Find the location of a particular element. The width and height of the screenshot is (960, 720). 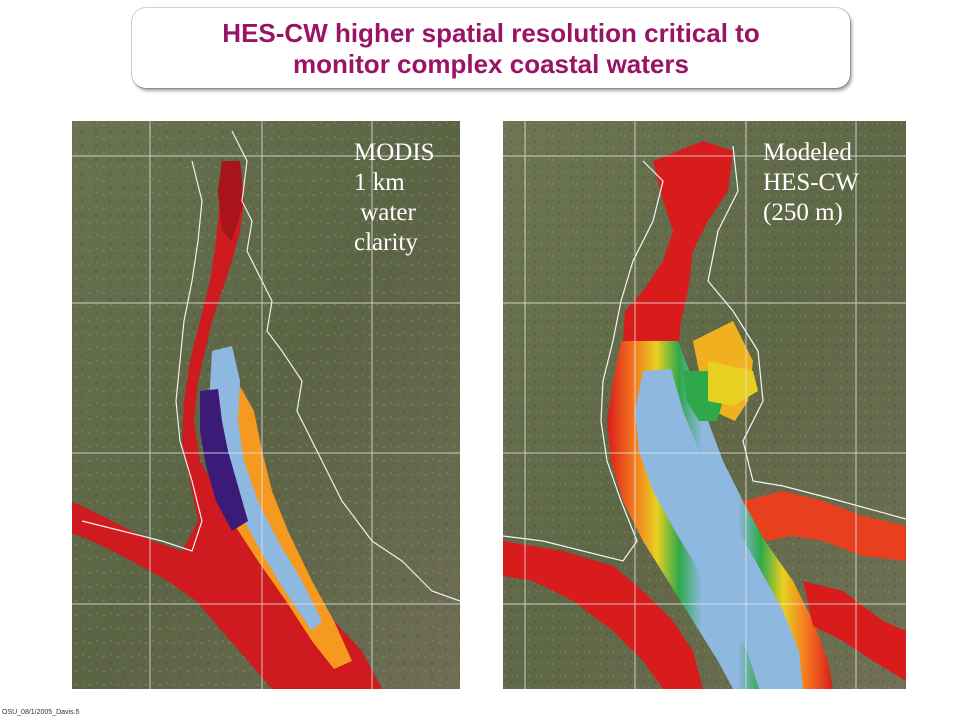

hescw-label-line: (250 m) is located at coordinates (803, 212).